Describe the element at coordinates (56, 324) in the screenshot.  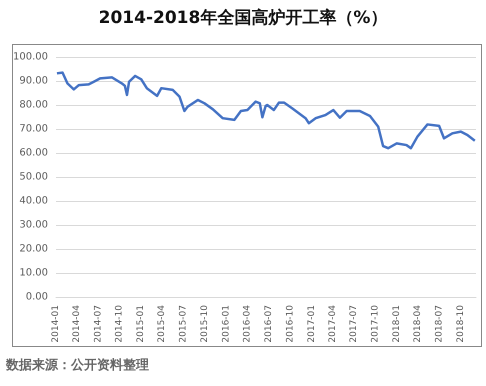
I see `x-tick-label: 2014-01` at that location.